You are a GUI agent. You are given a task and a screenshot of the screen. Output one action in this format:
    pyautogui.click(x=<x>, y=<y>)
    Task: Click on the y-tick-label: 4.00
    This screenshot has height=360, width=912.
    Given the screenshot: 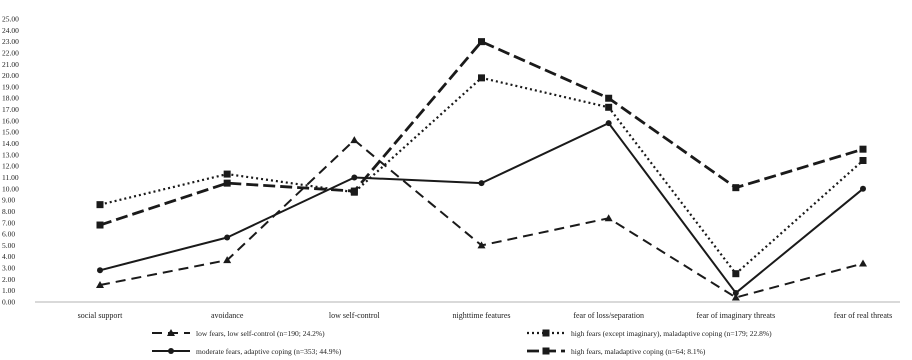 What is the action you would take?
    pyautogui.click(x=8, y=256)
    